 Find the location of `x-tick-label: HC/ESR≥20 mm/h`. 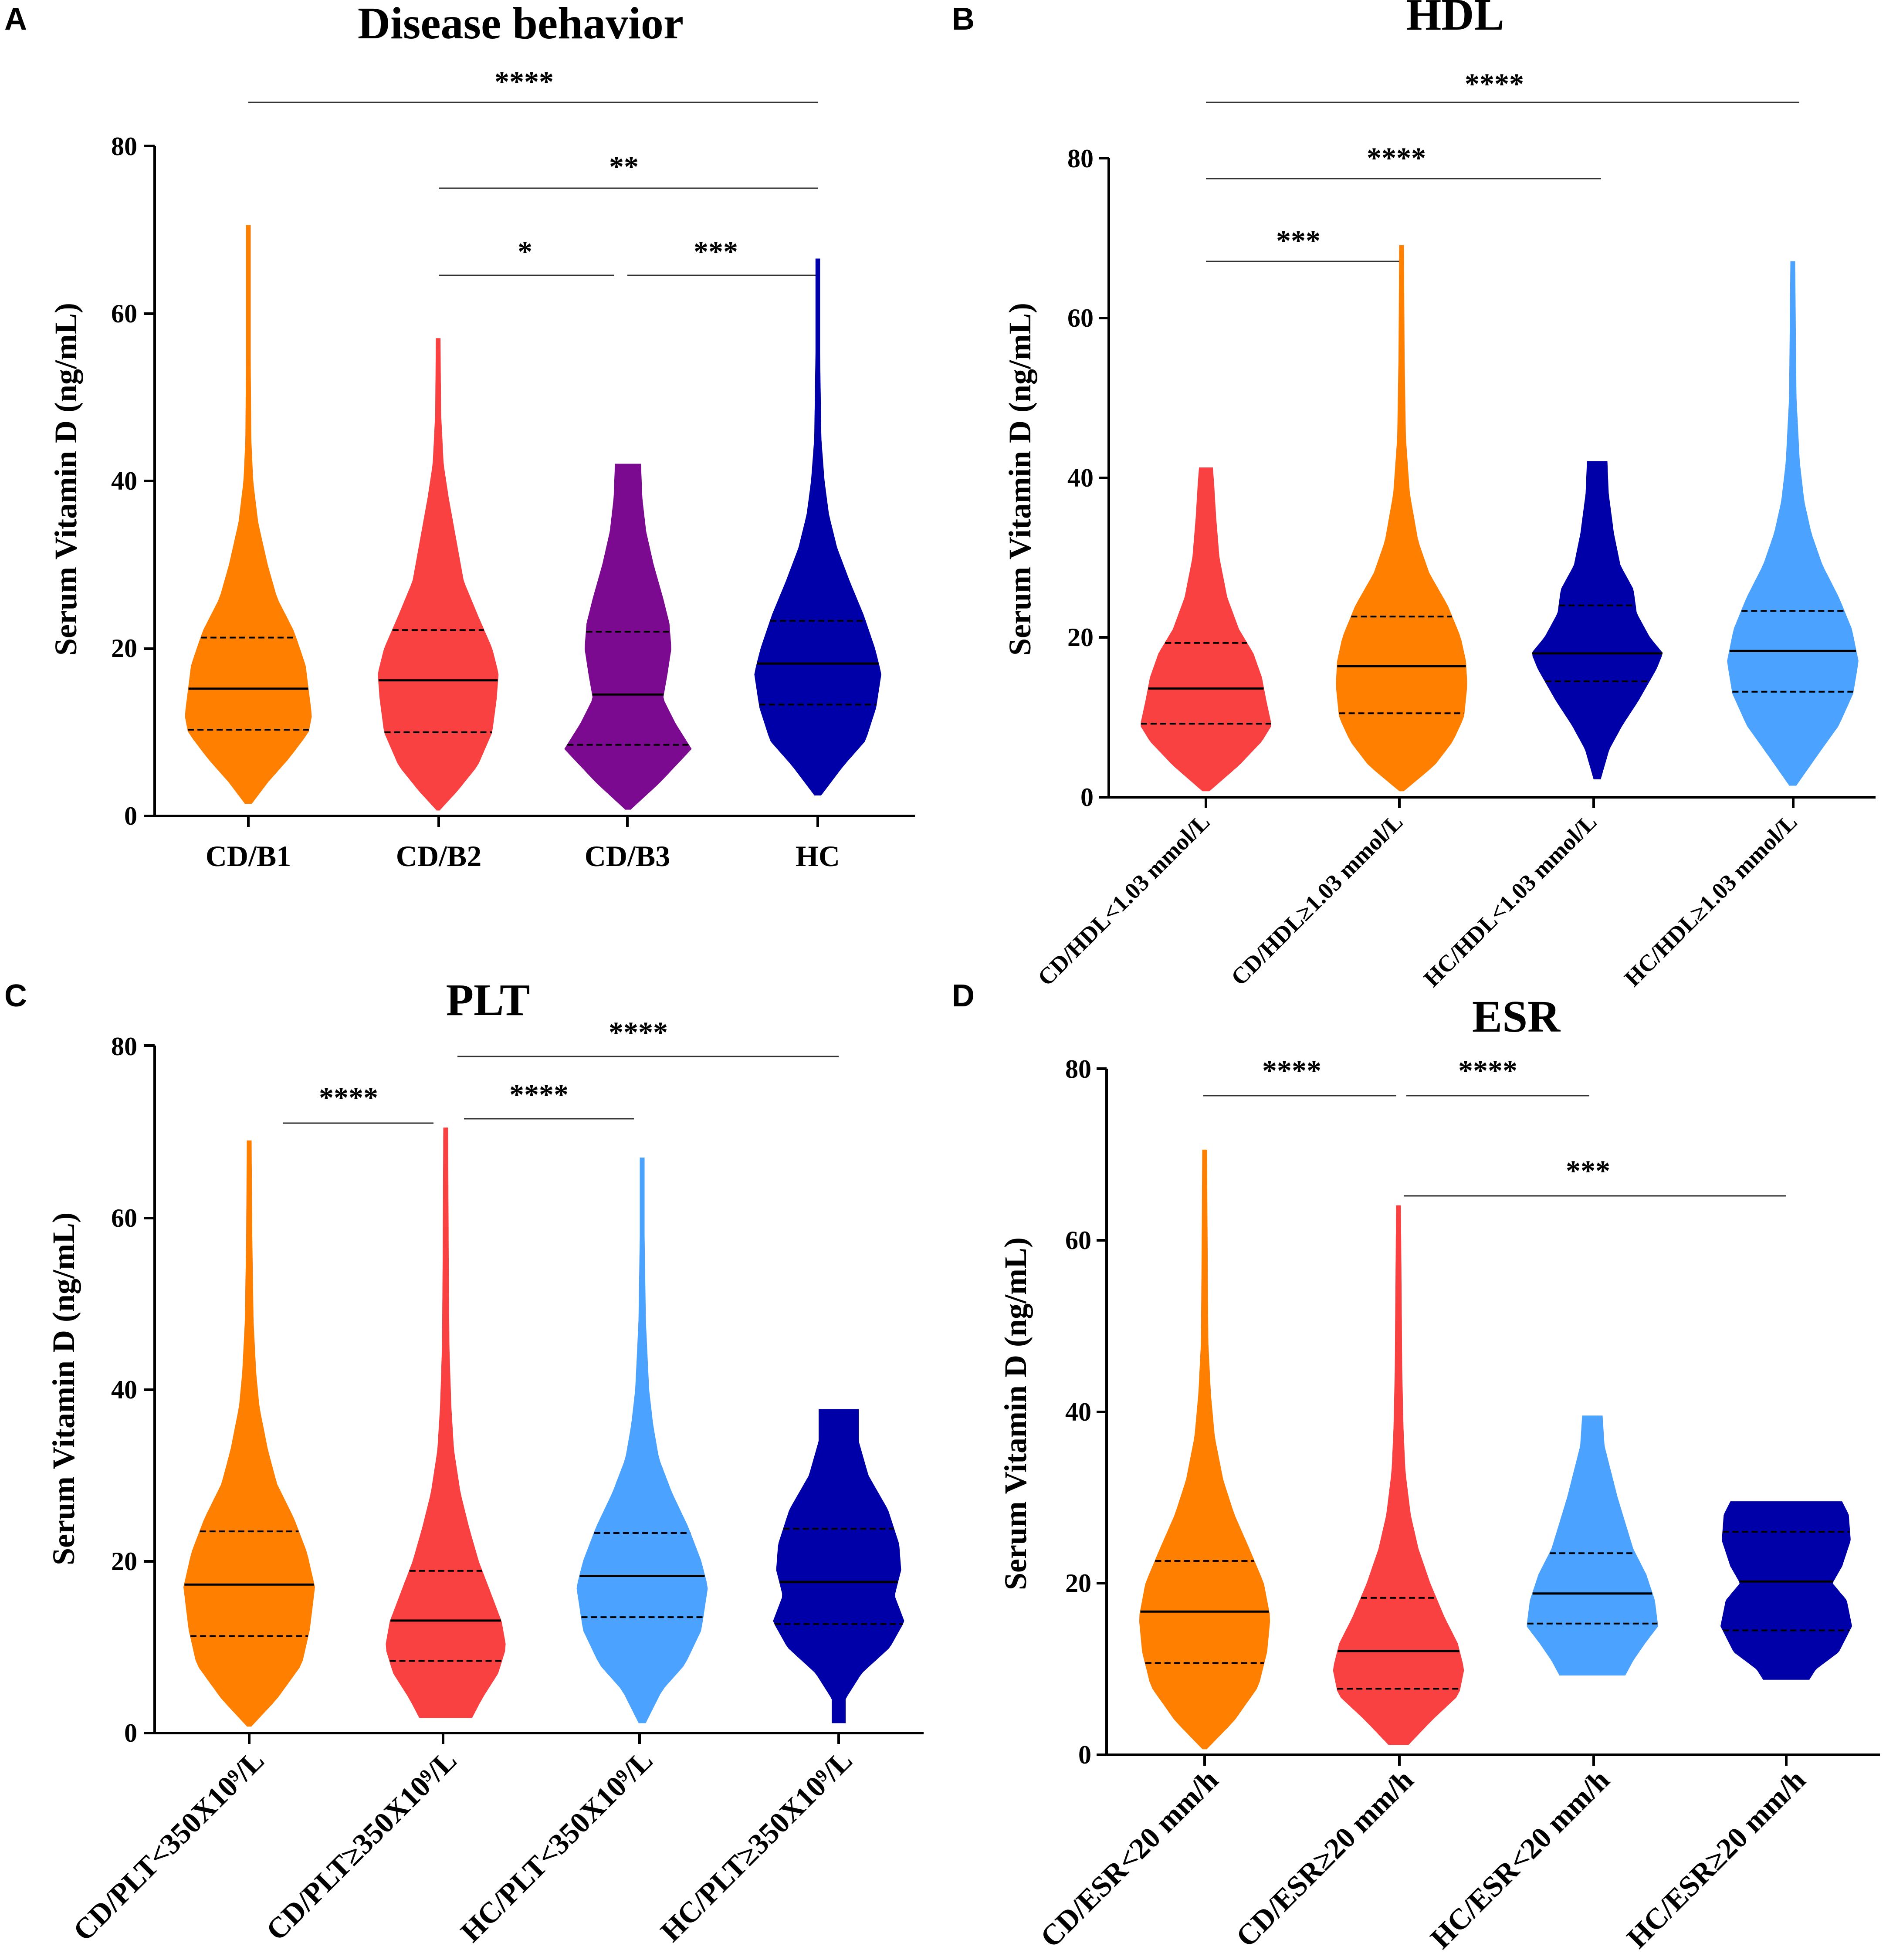

x-tick-label: HC/ESR≥20 mm/h is located at coordinates (1716, 1859).